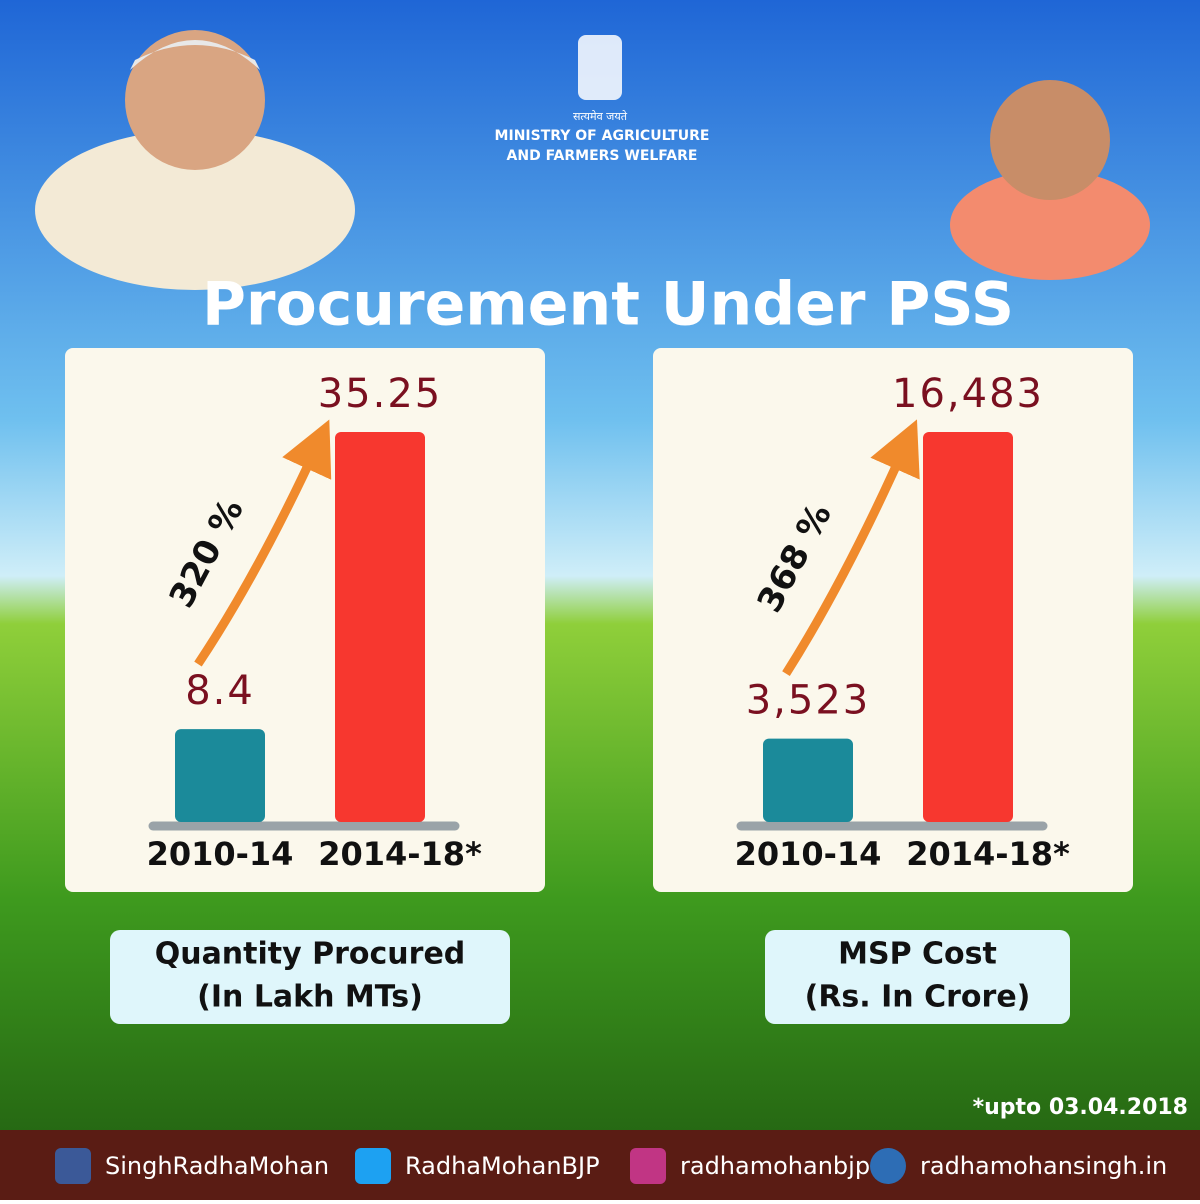  What do you see at coordinates (310, 997) in the screenshot?
I see `caption-unit: (In Lakh MTs)` at bounding box center [310, 997].